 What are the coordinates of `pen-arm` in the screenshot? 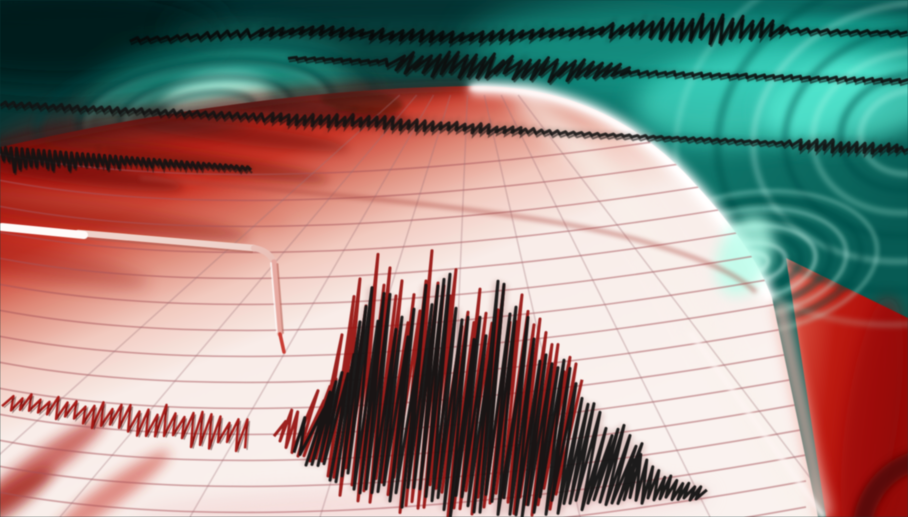 It's located at (143, 288).